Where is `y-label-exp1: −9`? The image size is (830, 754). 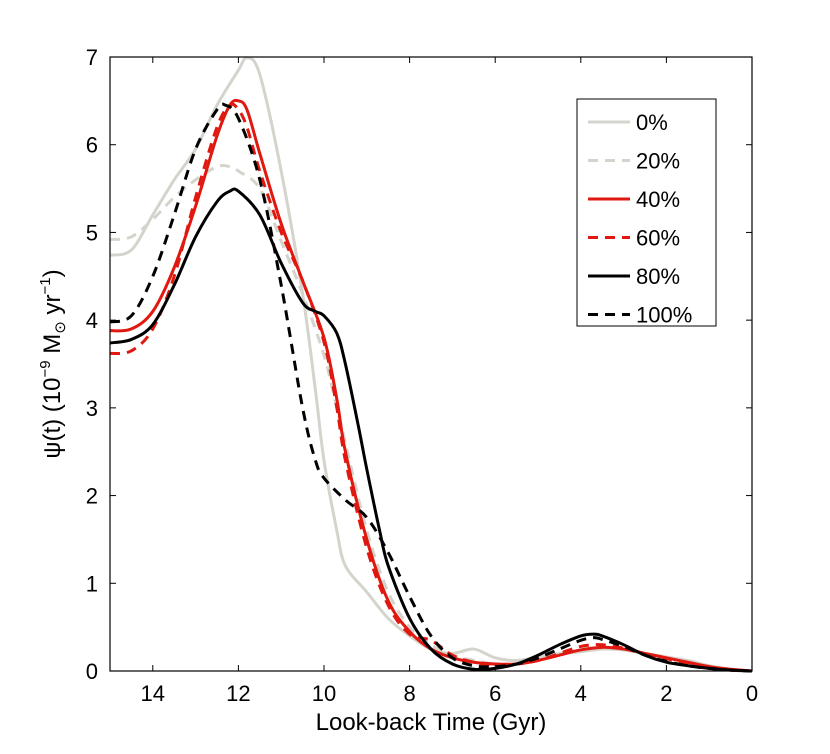
y-label-exp1: −9 is located at coordinates (45, 368).